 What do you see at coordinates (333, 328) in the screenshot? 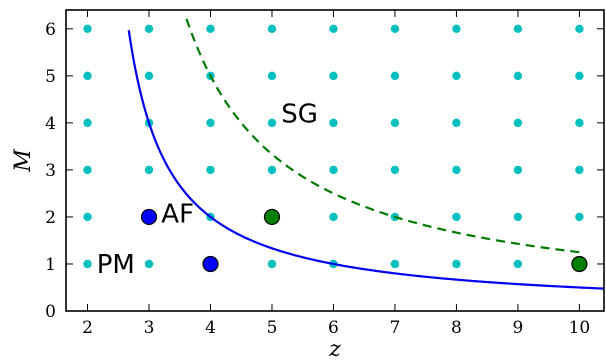
I see `x-tick-label: 6` at bounding box center [333, 328].